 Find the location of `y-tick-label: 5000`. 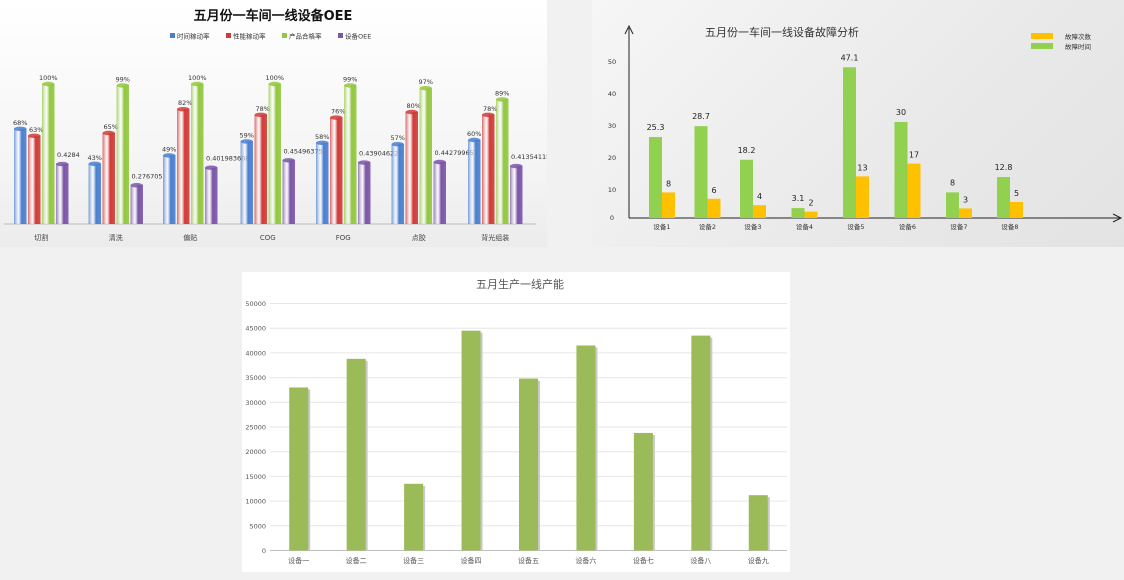

y-tick-label: 5000 is located at coordinates (257, 526).